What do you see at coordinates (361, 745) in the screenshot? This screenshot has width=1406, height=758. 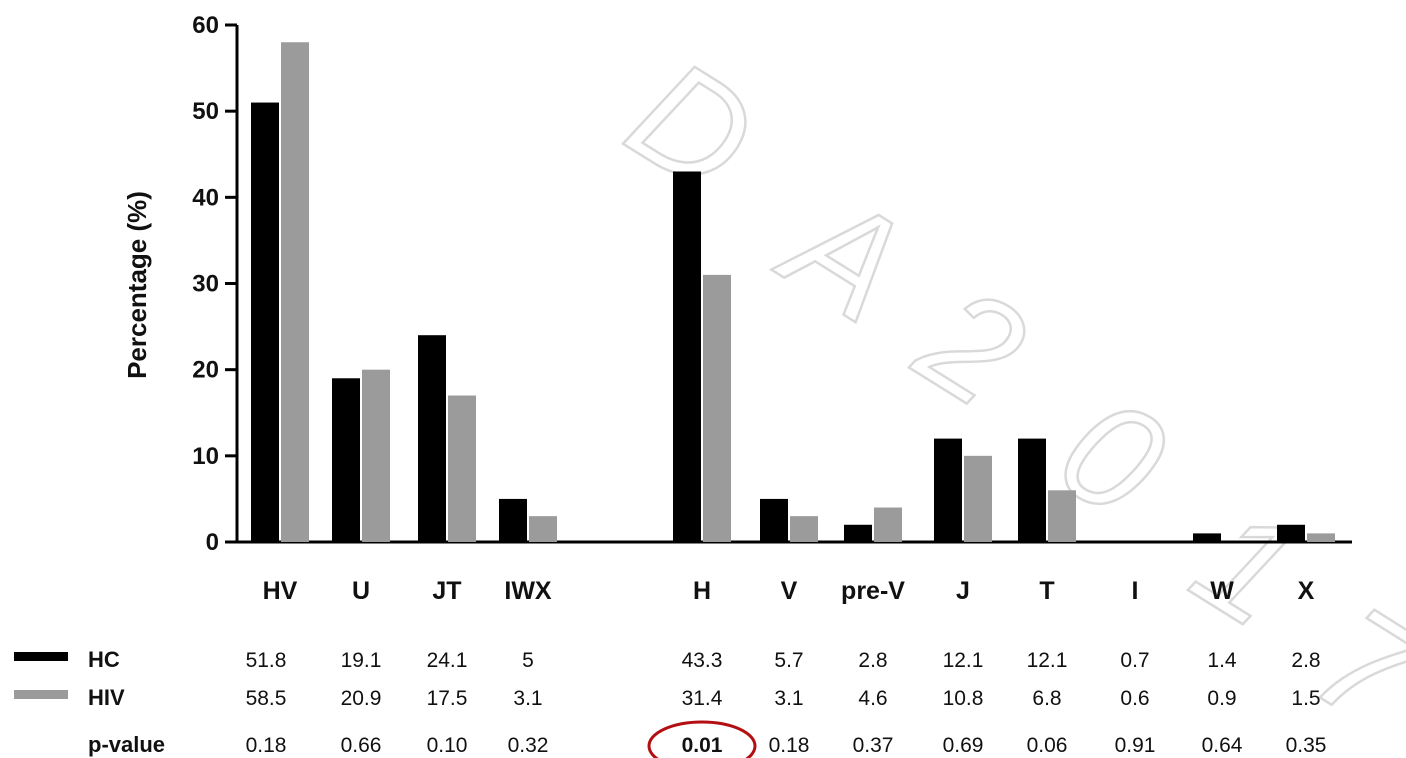 I see `table-cell: 0.66` at bounding box center [361, 745].